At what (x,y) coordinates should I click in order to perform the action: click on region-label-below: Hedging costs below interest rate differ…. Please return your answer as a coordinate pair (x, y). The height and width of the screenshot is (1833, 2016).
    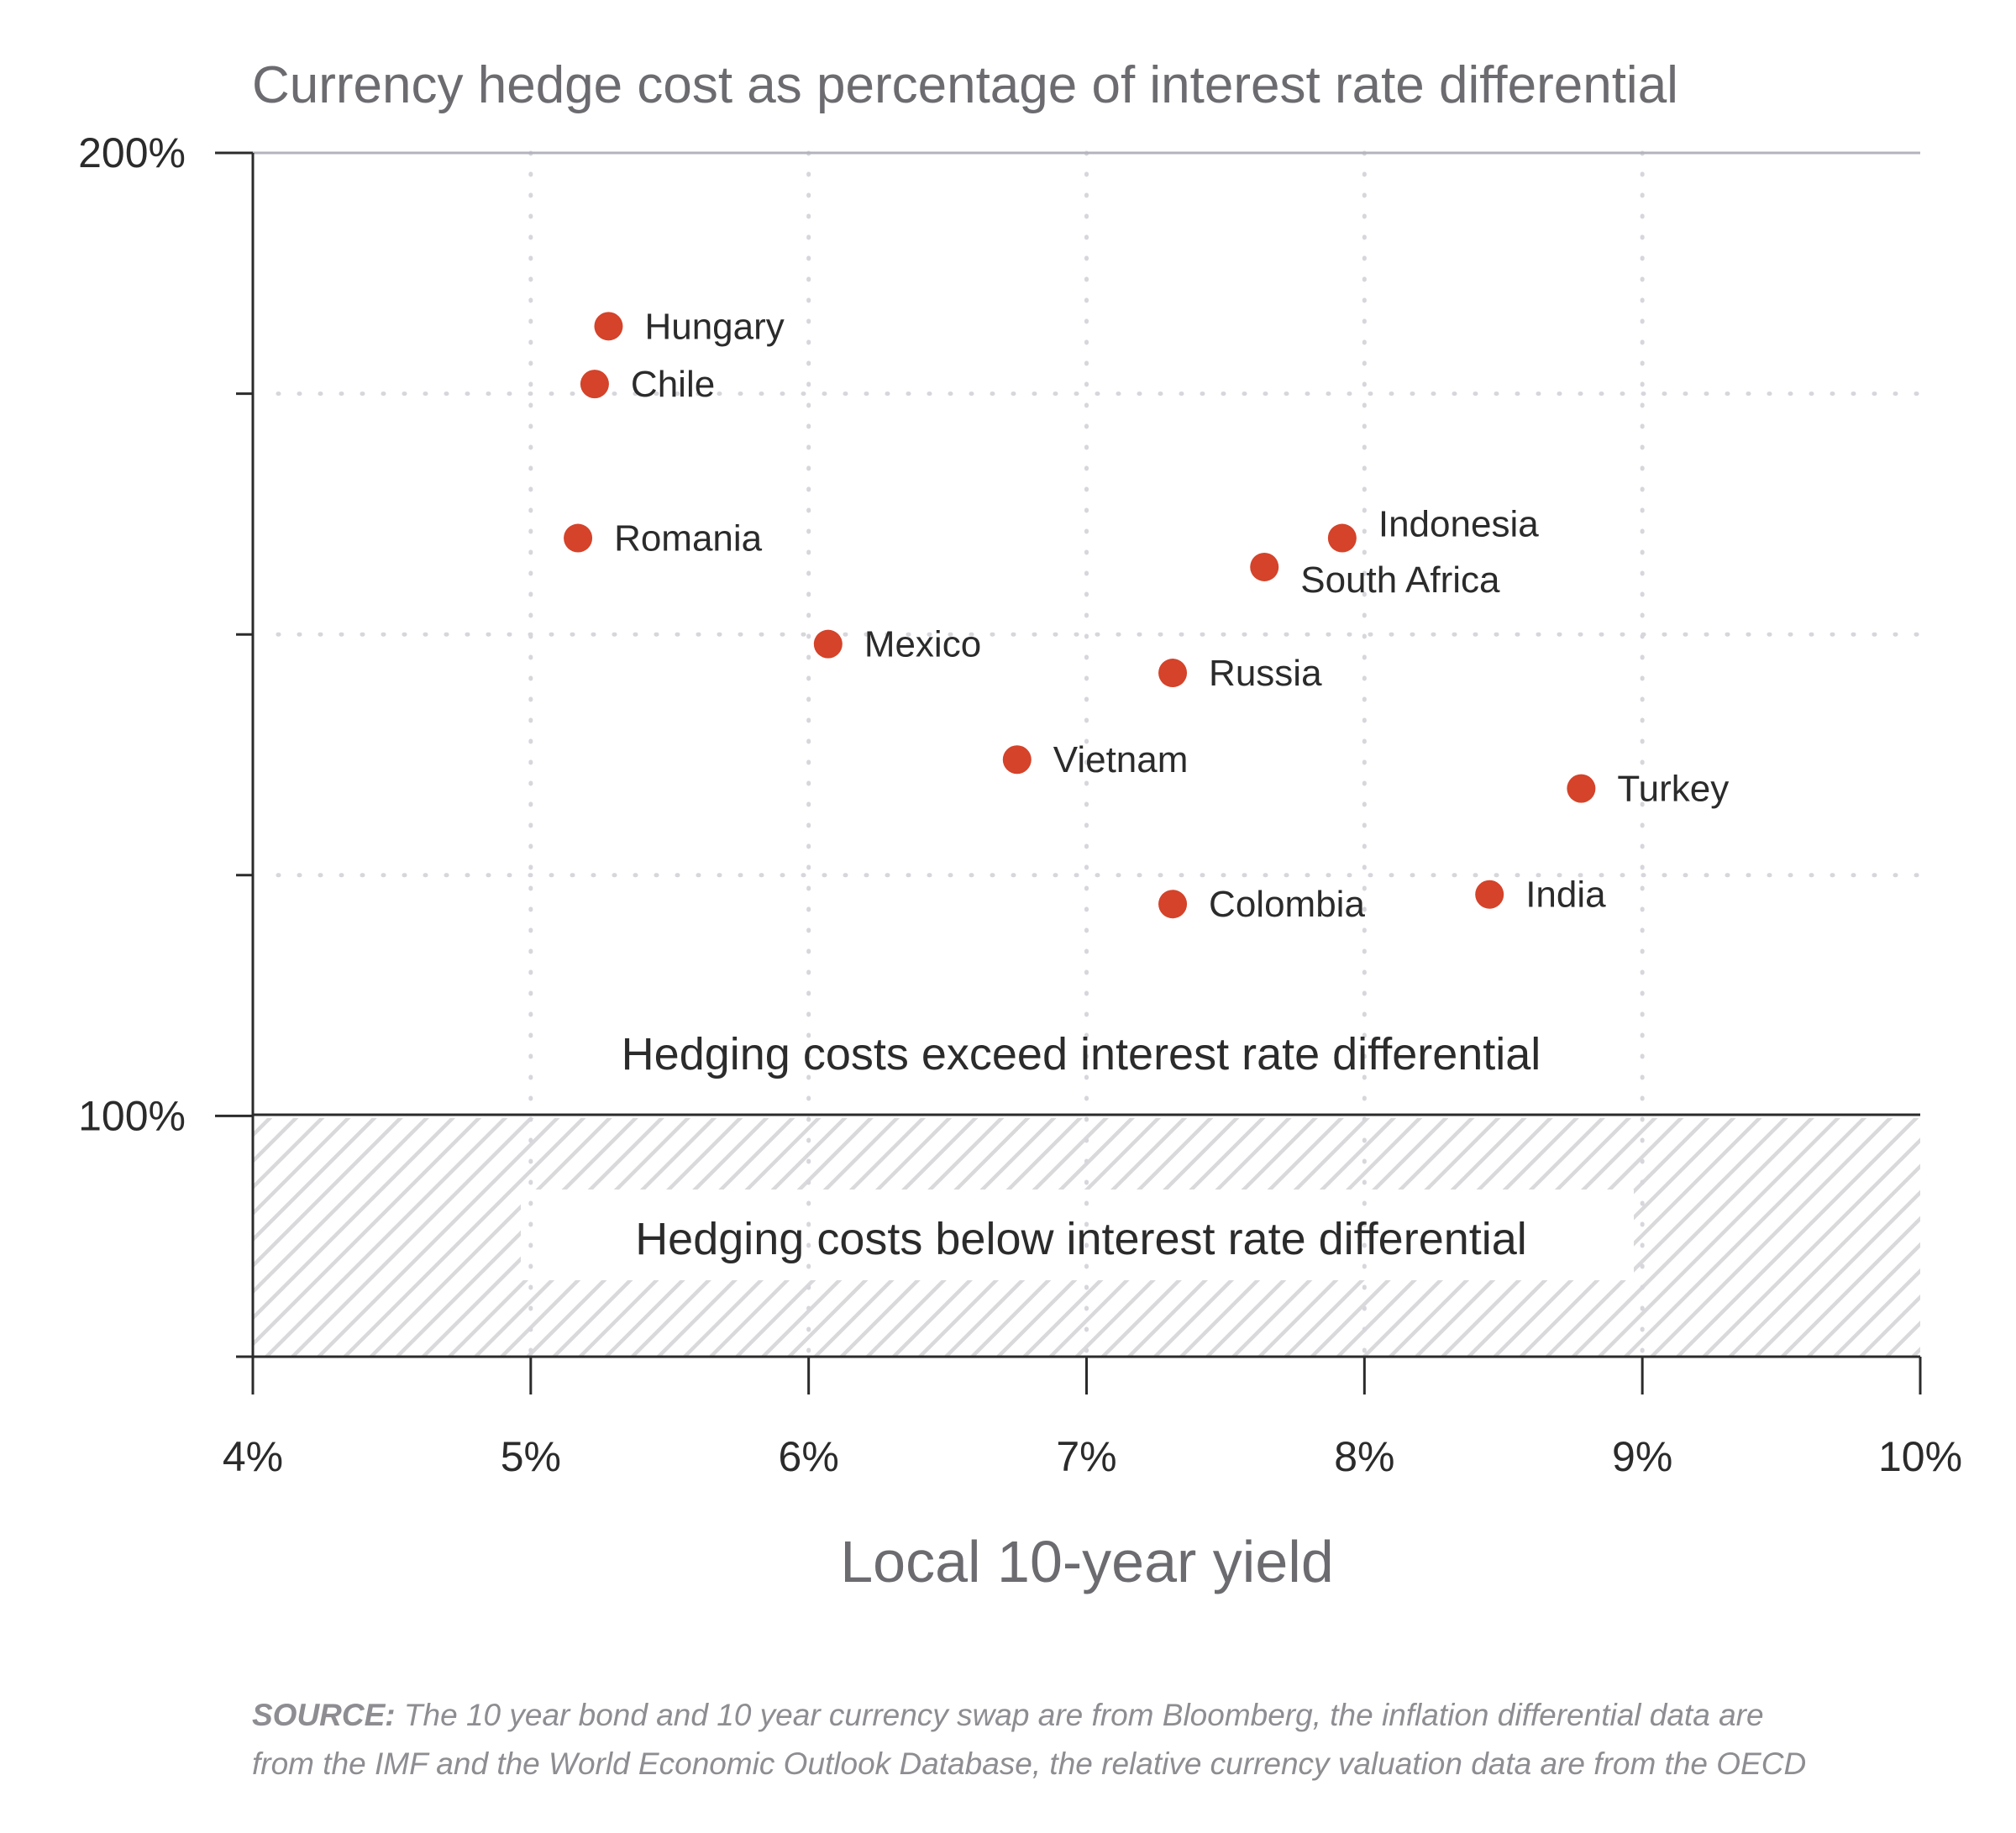
    Looking at the image, I should click on (1081, 1239).